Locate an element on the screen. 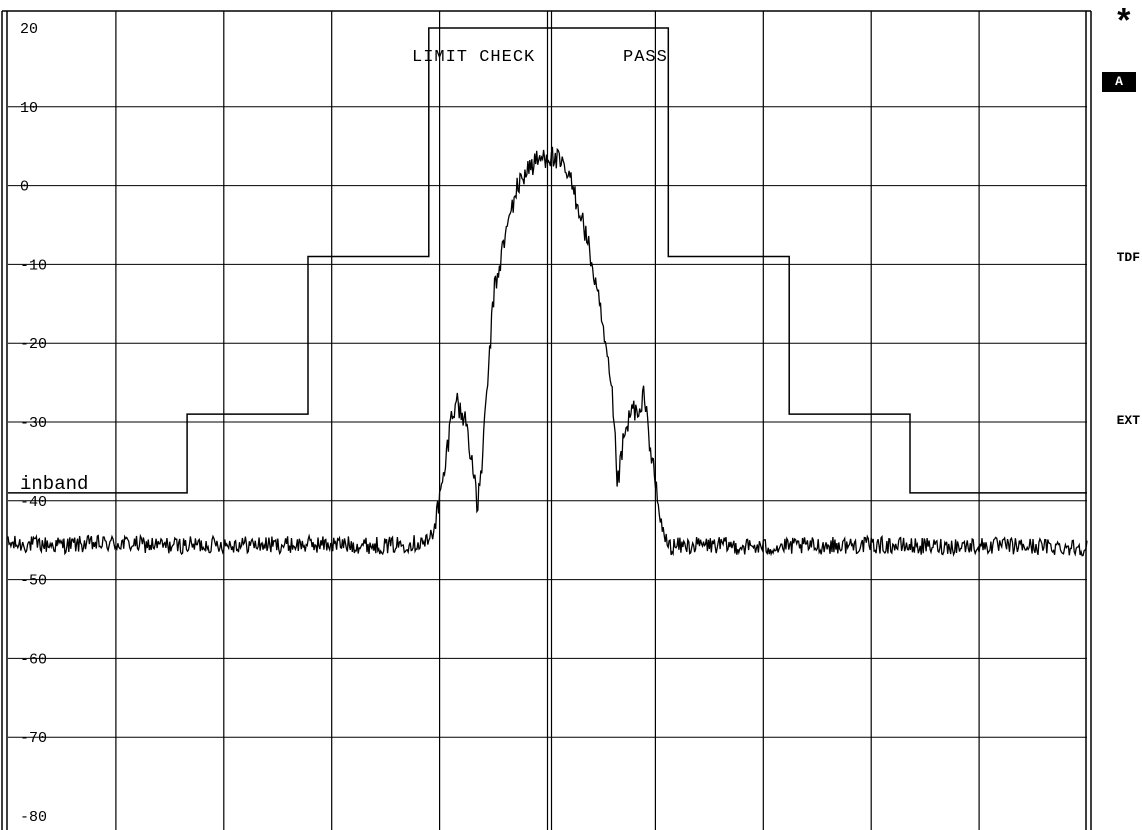  transducer-indicator: TDF is located at coordinates (1128, 257).